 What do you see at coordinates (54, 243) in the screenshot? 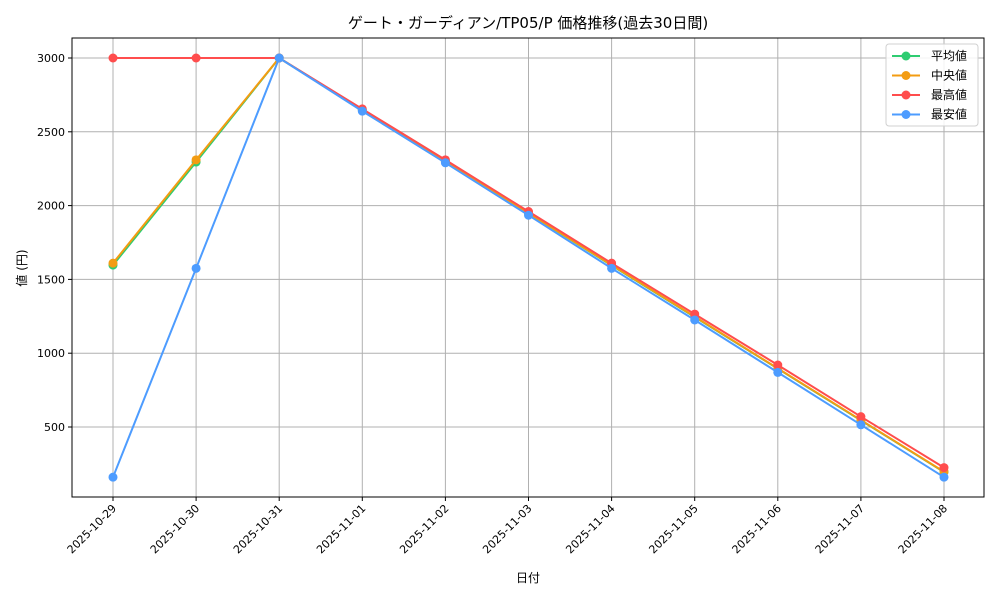
I see `y-axis-ticks: 500 1000 1500 2000 2500 3000` at bounding box center [54, 243].